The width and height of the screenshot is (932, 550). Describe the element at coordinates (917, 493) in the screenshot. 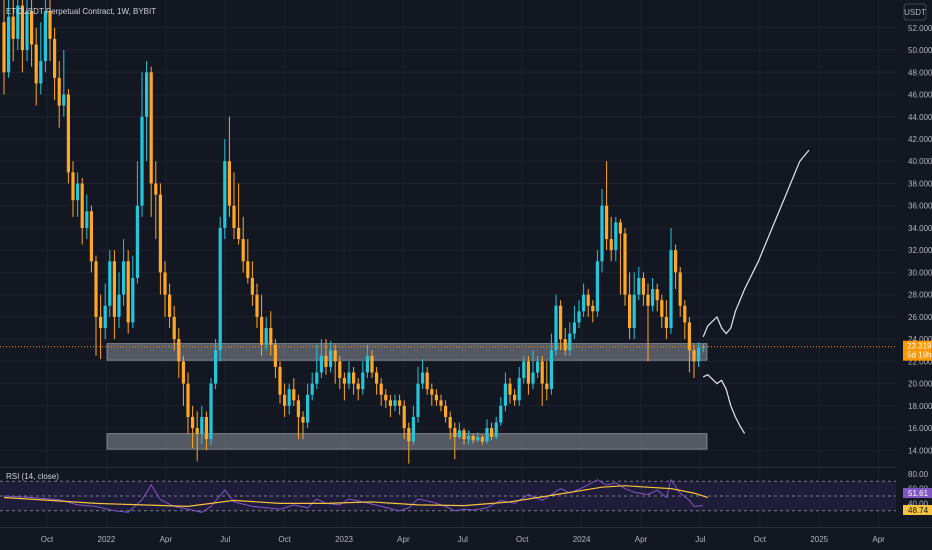

I see `rsi-value-tag` at that location.